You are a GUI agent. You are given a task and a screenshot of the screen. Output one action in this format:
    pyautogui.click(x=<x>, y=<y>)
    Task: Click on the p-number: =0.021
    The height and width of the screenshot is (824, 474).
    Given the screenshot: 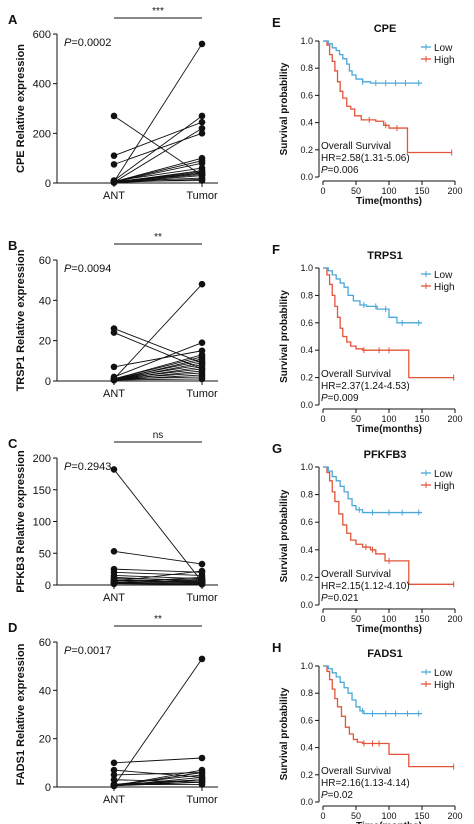 What is the action you would take?
    pyautogui.click(x=343, y=598)
    